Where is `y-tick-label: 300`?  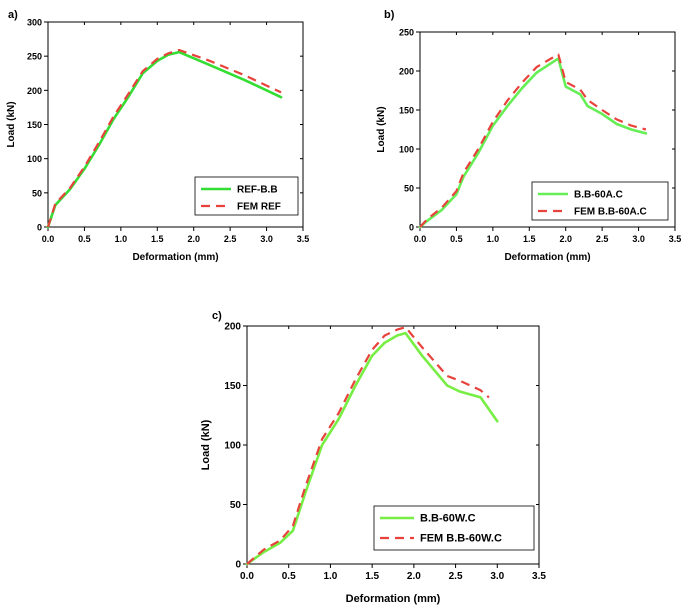 y-tick-label: 300 is located at coordinates (34, 23).